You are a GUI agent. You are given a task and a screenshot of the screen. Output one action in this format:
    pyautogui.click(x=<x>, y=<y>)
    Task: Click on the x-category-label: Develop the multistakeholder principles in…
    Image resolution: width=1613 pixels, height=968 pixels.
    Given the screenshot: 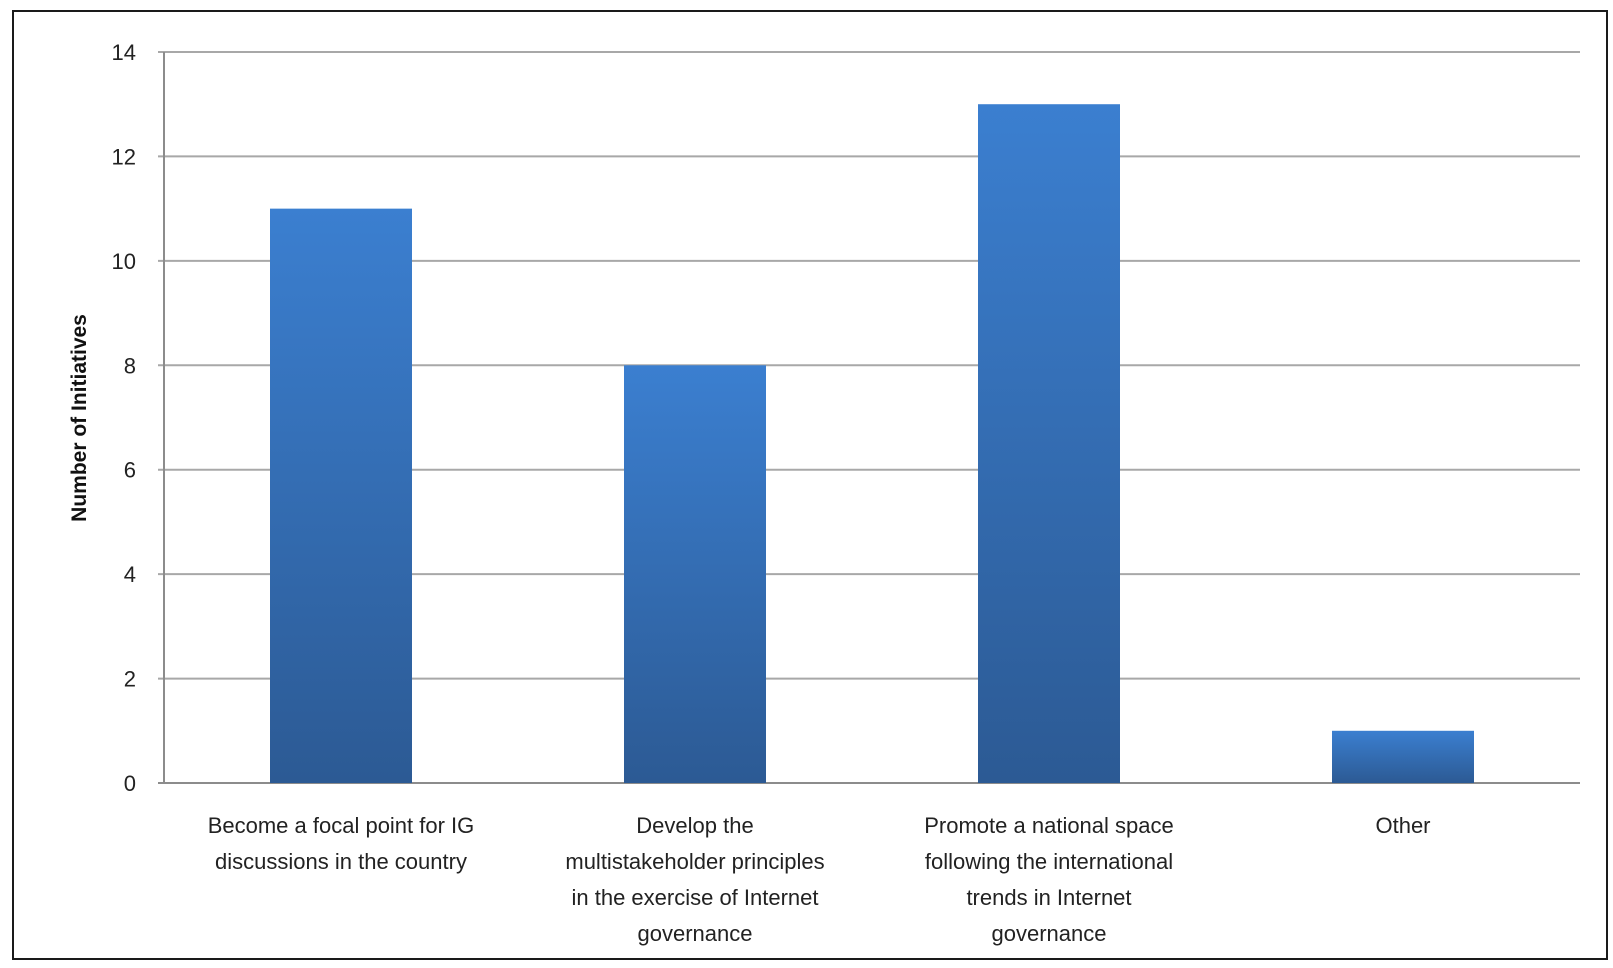 What is the action you would take?
    pyautogui.click(x=694, y=879)
    